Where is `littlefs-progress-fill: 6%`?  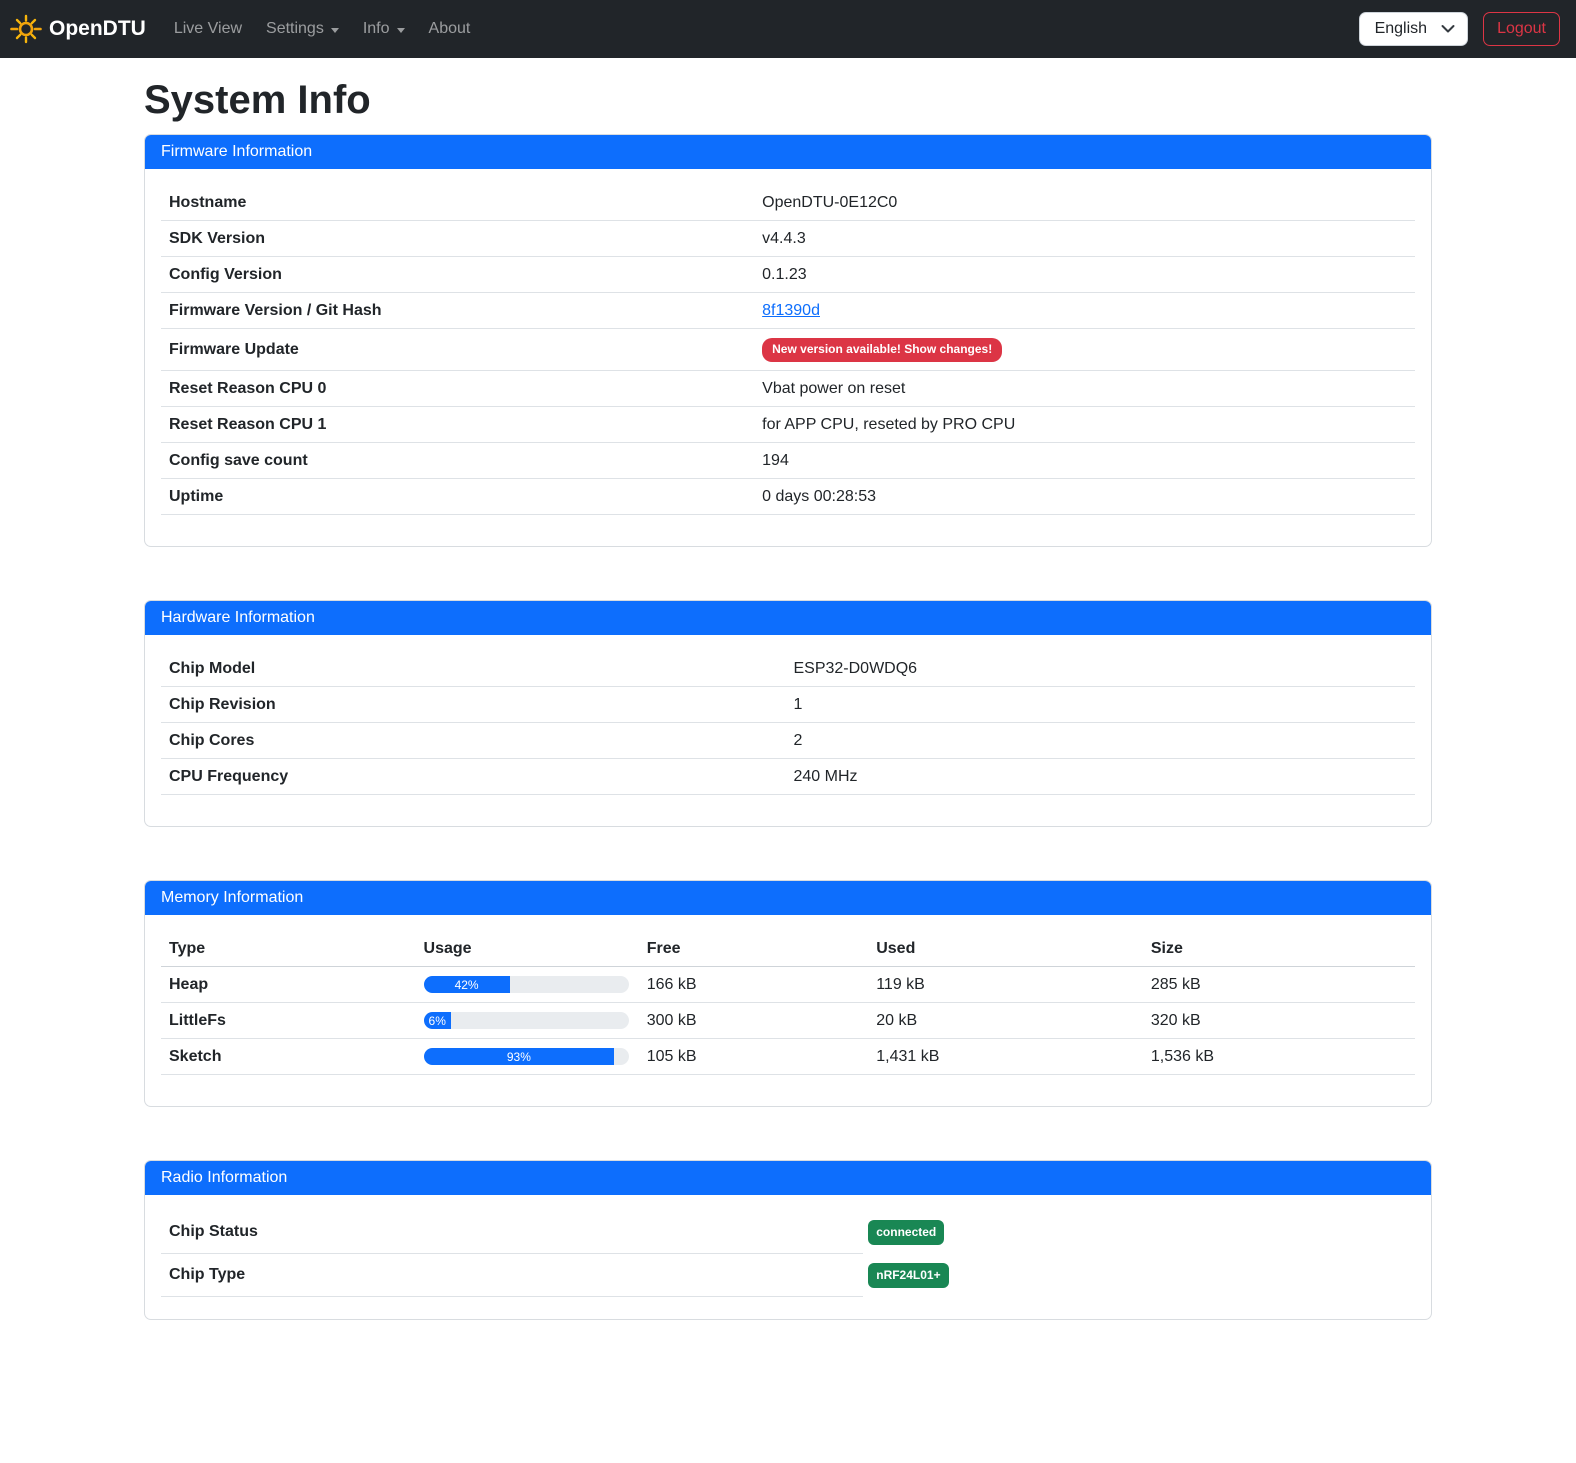 littlefs-progress-fill: 6% is located at coordinates (437, 1020).